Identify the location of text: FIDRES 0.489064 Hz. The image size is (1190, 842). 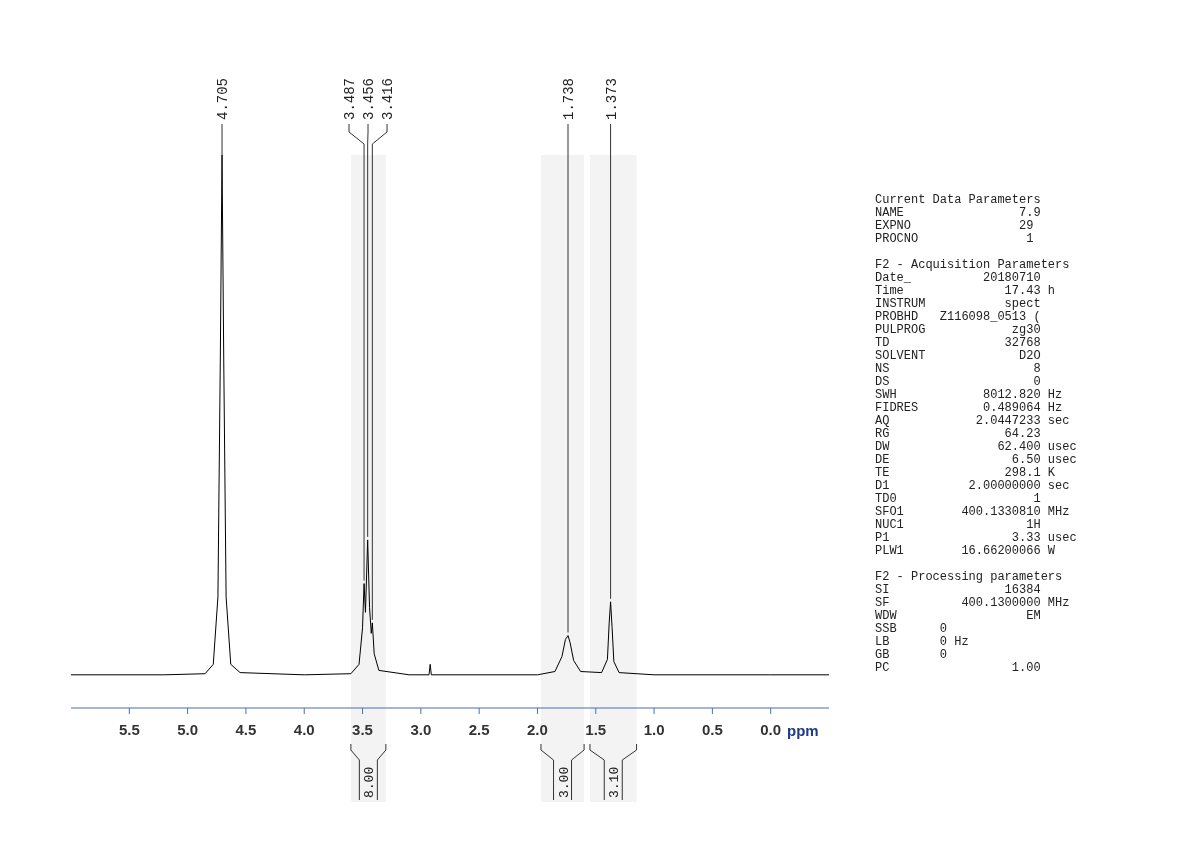
(969, 408).